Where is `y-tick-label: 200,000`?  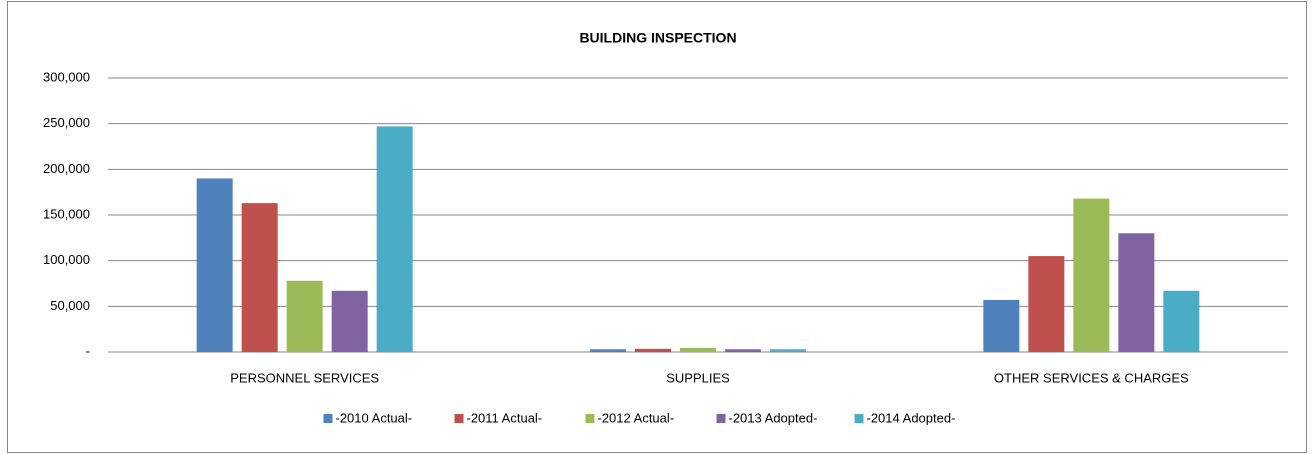 y-tick-label: 200,000 is located at coordinates (66, 168).